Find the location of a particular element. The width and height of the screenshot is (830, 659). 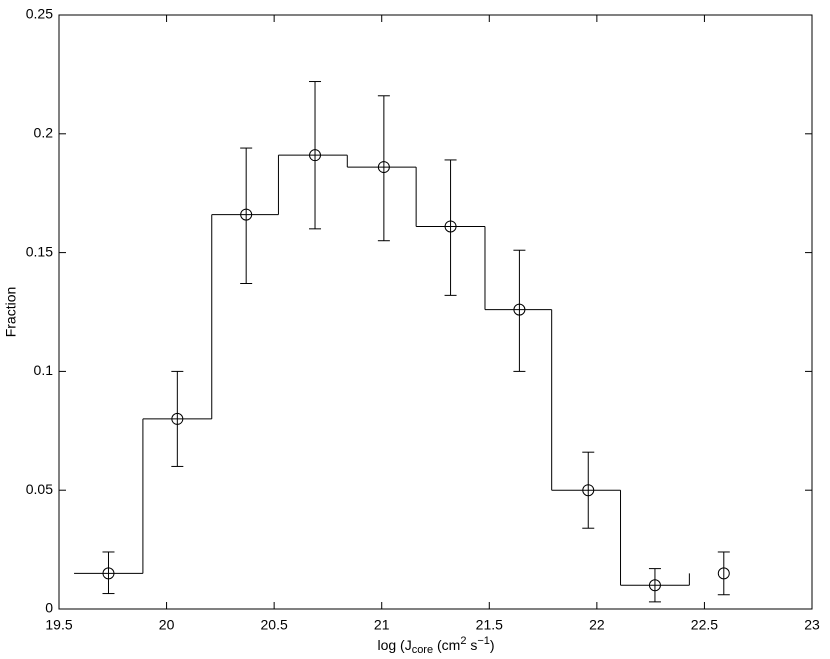

x-label-part: ) is located at coordinates (492, 645).